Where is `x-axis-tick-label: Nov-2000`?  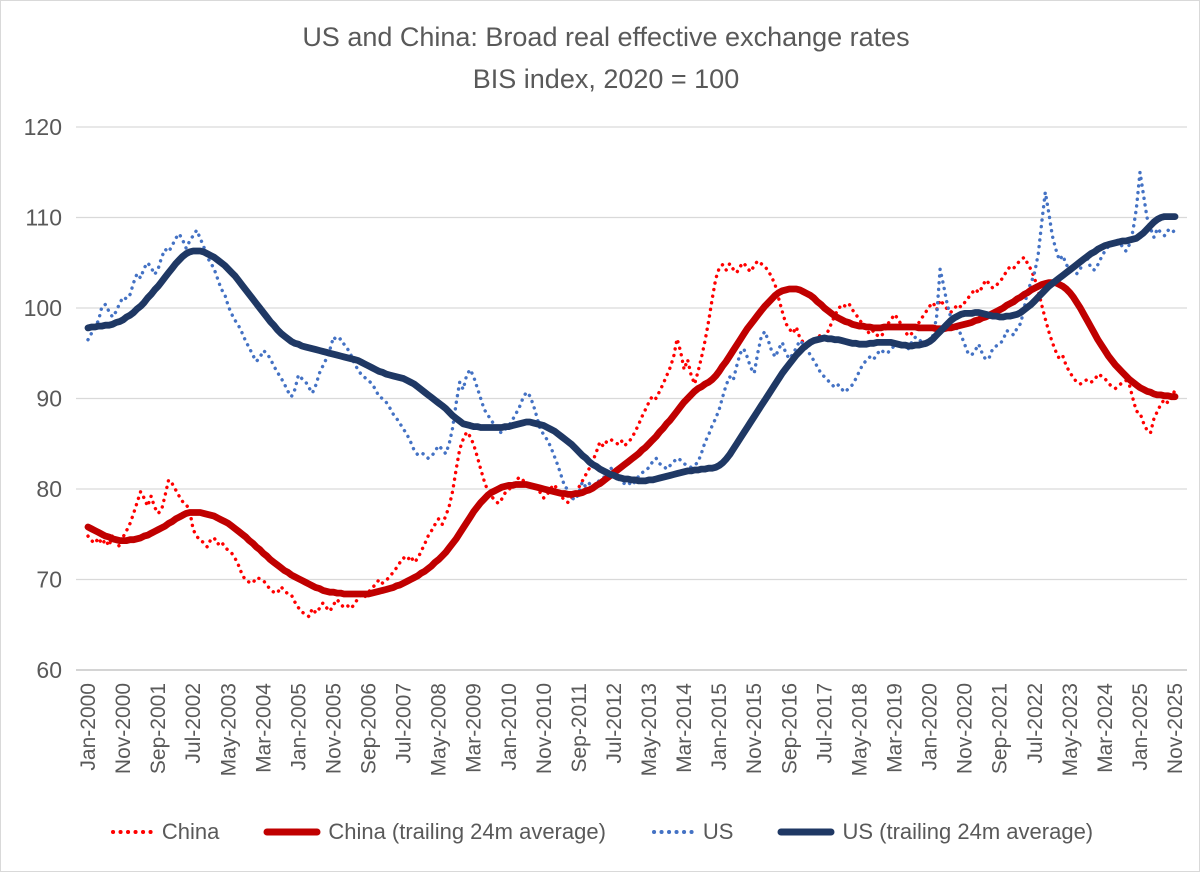
x-axis-tick-label: Nov-2000 is located at coordinates (123, 728).